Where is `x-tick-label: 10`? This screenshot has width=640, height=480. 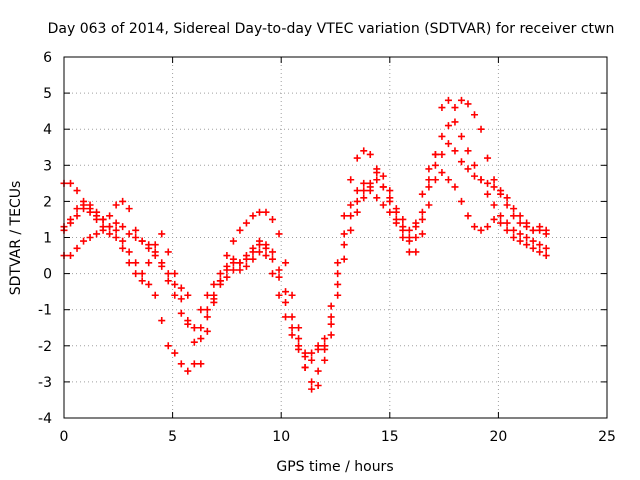
x-tick-label: 10 is located at coordinates (281, 437).